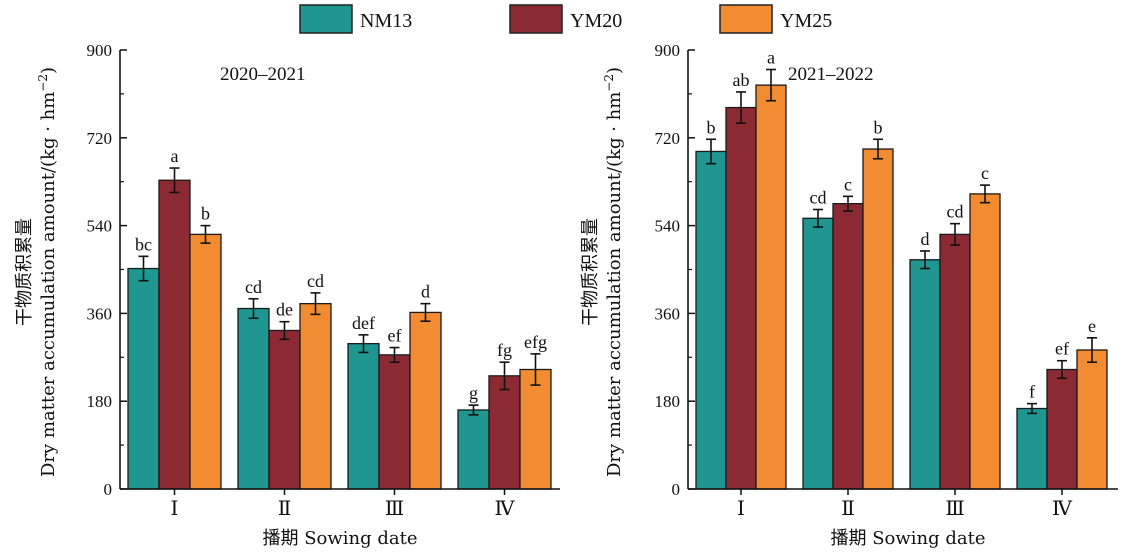  Describe the element at coordinates (355, 19) in the screenshot. I see `legend-item-nm13: NM13` at that location.